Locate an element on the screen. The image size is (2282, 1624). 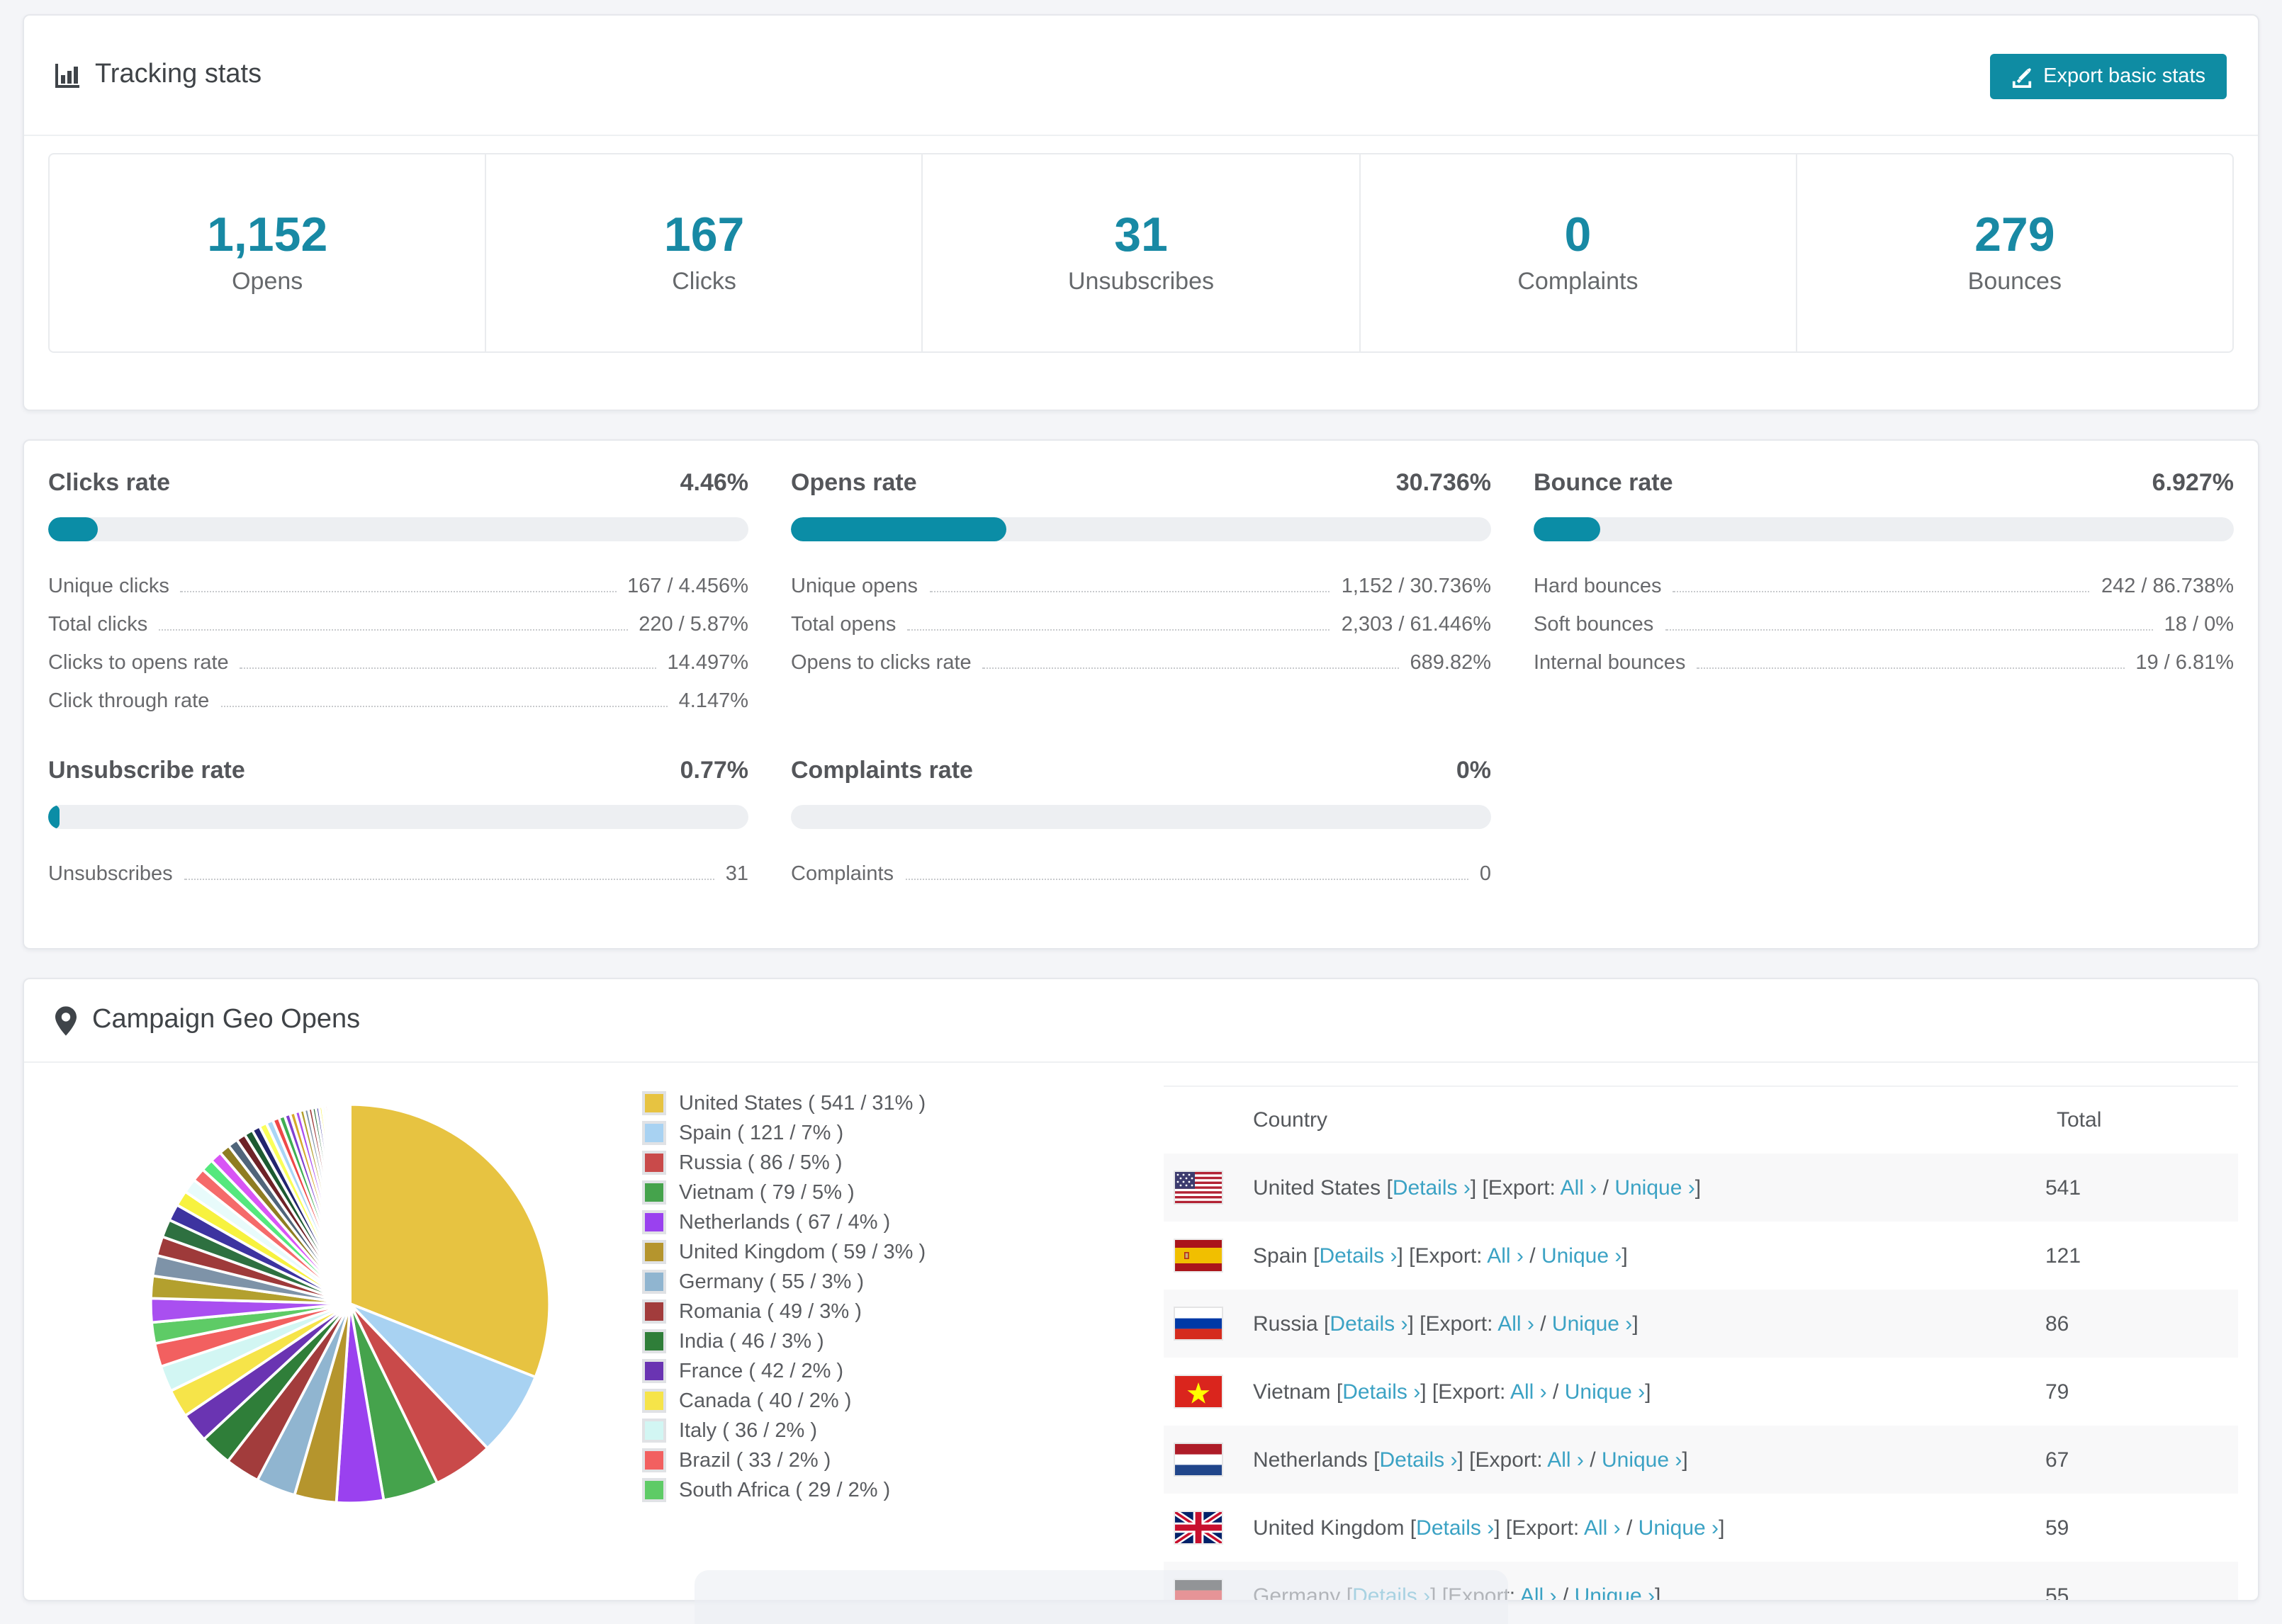
pie-chart-svg is located at coordinates (350, 1303).